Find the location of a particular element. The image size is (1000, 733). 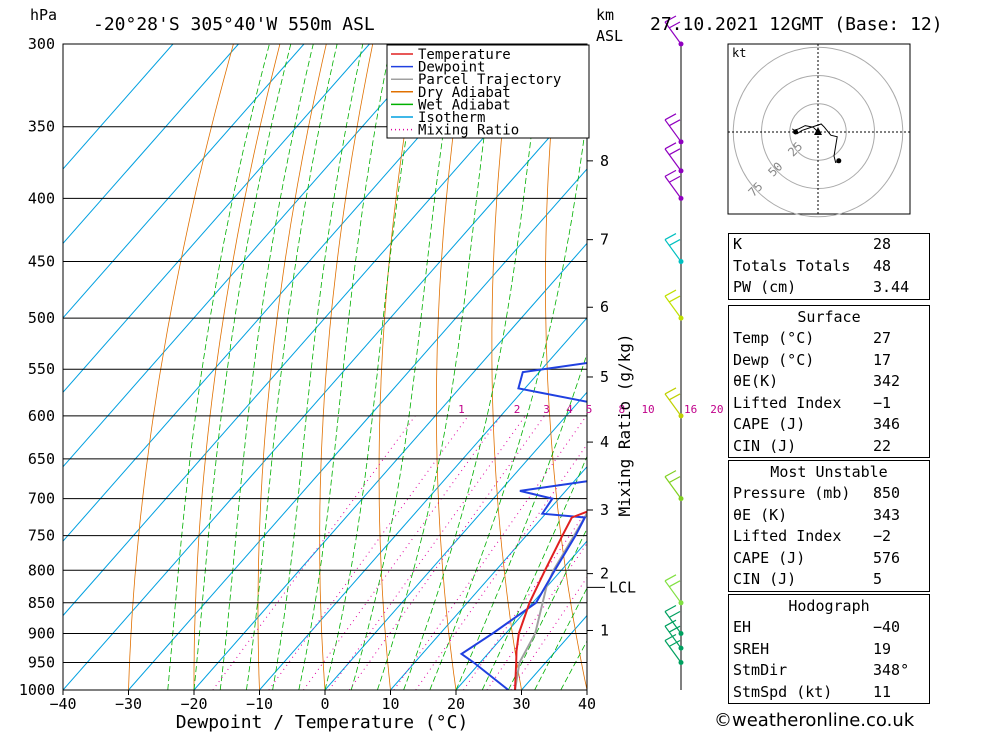

hodograph-value: 348° is located at coordinates (891, 670).